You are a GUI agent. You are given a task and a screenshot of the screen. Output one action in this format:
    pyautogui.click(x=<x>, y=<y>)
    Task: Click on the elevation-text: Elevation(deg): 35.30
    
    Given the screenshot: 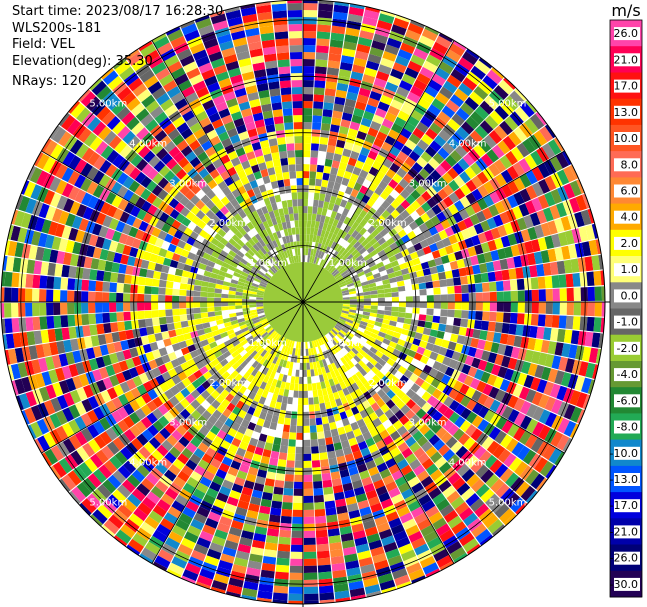 What is the action you would take?
    pyautogui.click(x=82, y=61)
    